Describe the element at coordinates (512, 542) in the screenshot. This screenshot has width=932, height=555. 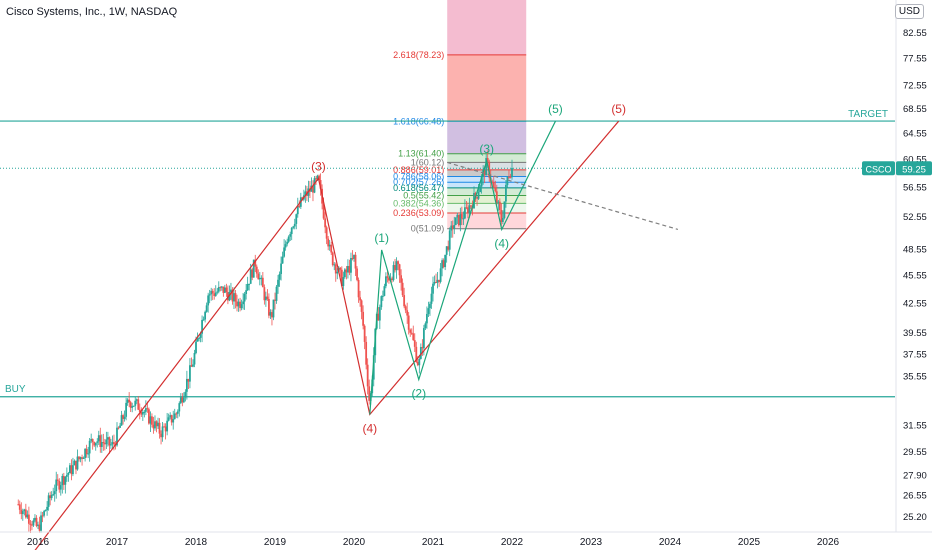
I see `x-tick-label: 2022` at that location.